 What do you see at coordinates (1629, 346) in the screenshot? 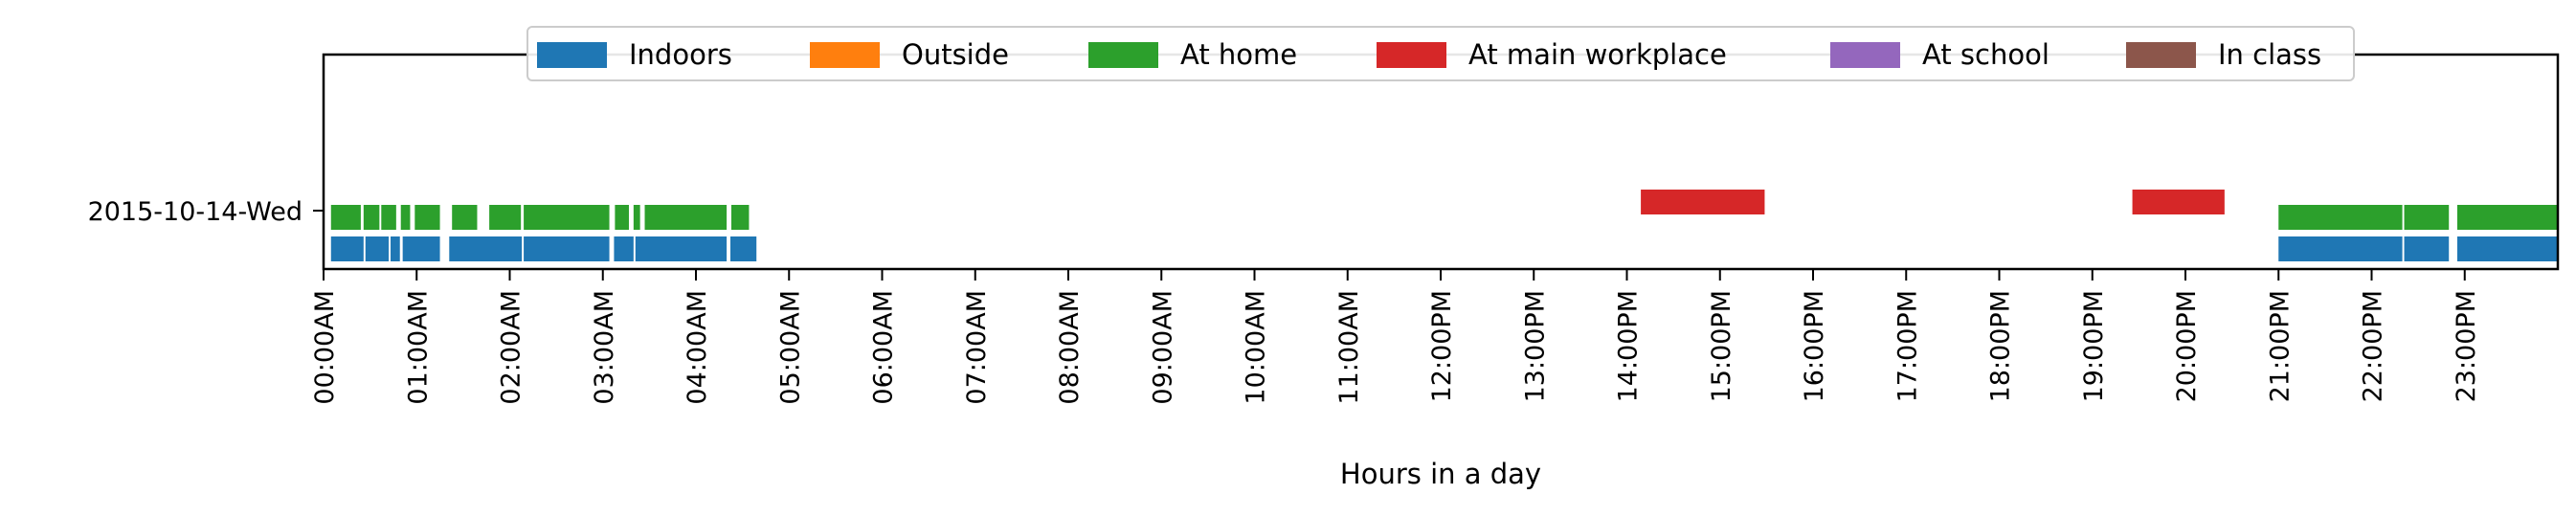
I see `x-tick-label: 14:00PM` at bounding box center [1629, 346].